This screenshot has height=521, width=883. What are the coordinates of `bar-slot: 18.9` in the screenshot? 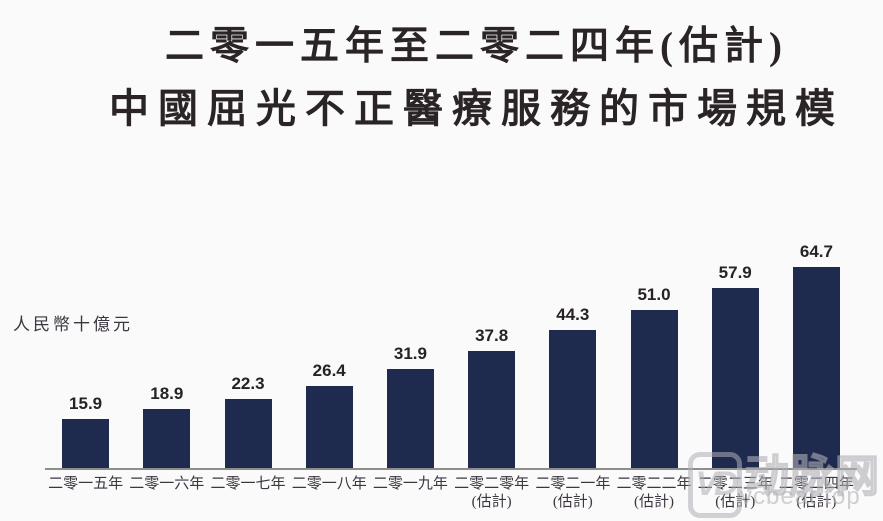 It's located at (166, 353).